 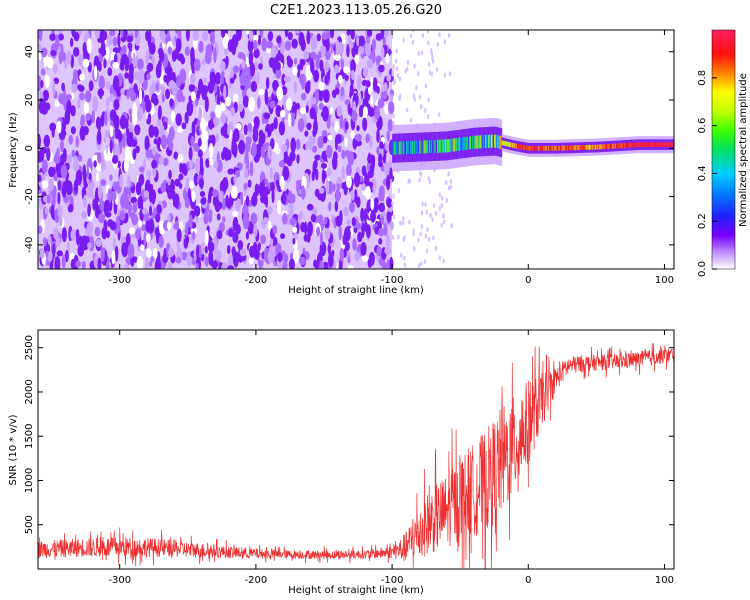 I want to click on spectrogram-ytick-label: -20, so click(x=29, y=196).